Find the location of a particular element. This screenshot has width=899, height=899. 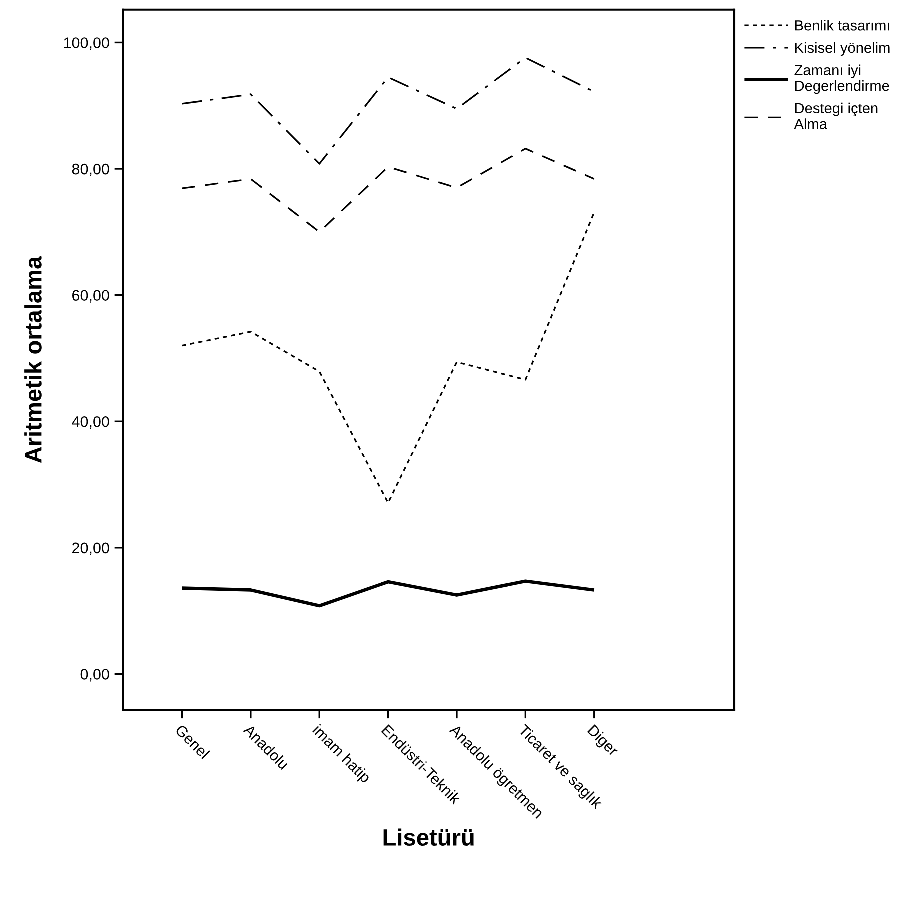

y-tick-label: 20,00 is located at coordinates (91, 549).